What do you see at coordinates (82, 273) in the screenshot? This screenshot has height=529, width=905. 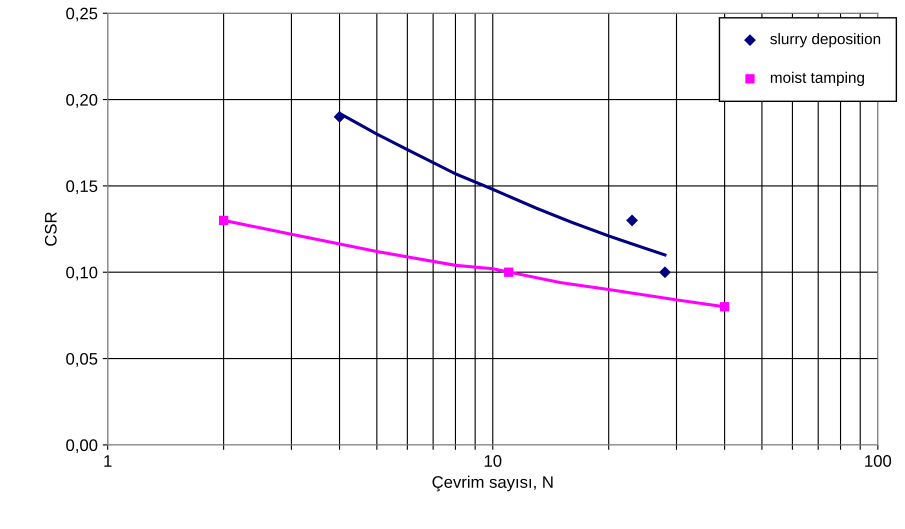 I see `y-tick-label: 0,10` at bounding box center [82, 273].